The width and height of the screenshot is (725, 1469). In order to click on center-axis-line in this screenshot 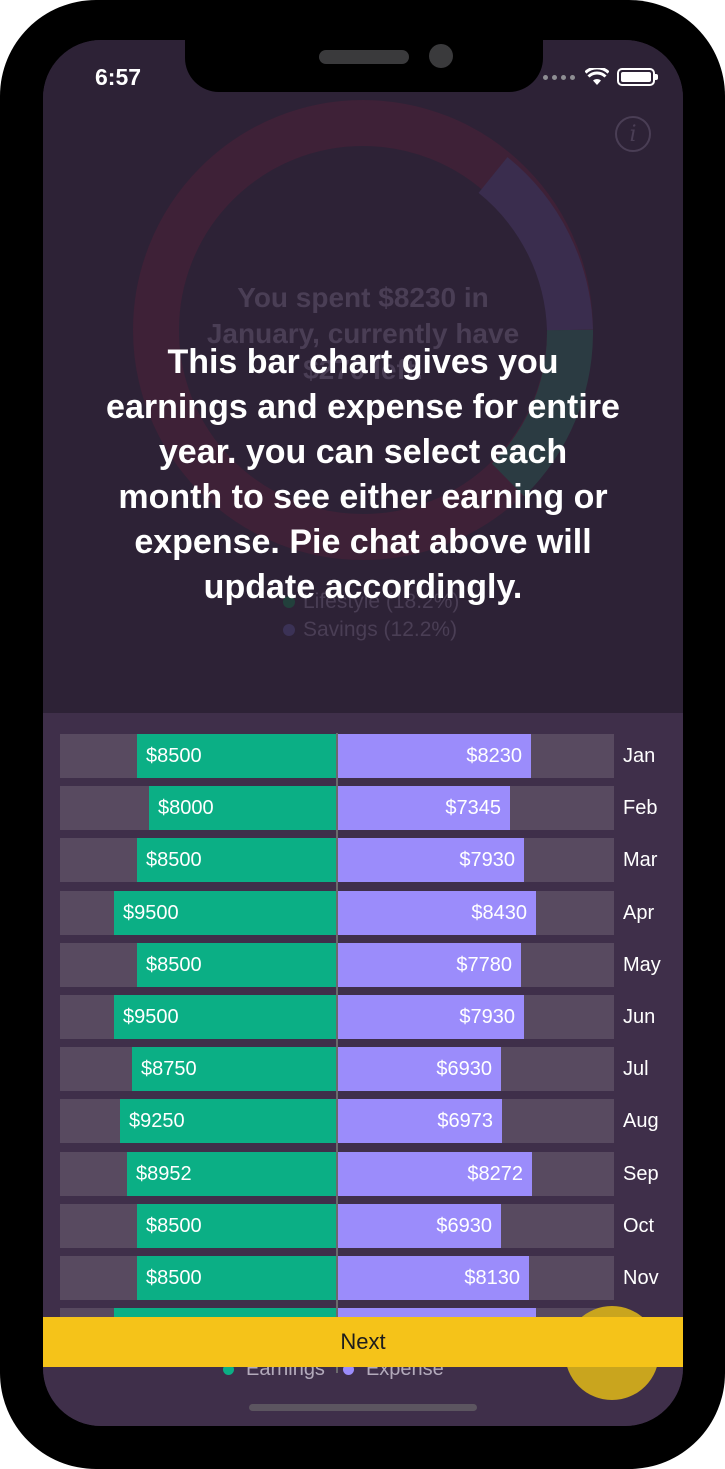, I will do `click(337, 1053)`.